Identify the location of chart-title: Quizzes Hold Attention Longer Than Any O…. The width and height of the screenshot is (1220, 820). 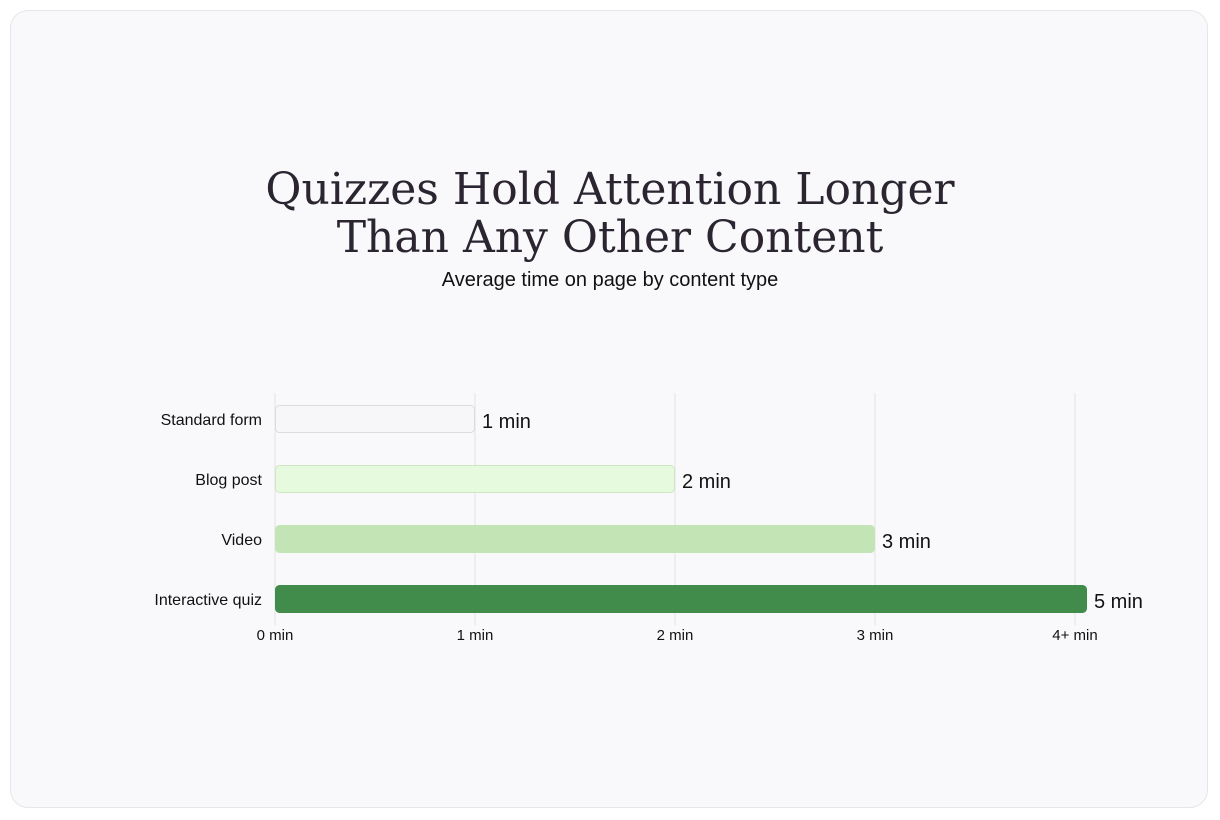
(610, 214).